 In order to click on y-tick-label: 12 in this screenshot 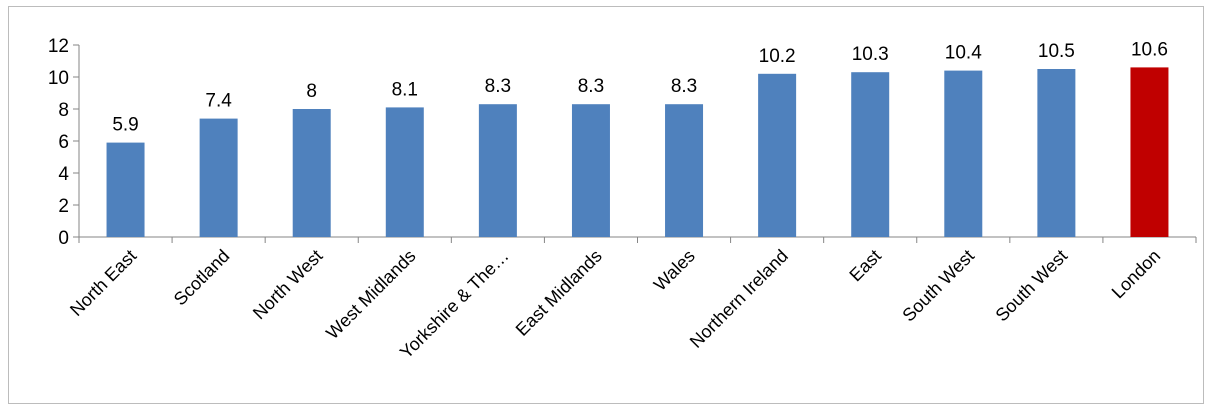, I will do `click(58, 46)`.